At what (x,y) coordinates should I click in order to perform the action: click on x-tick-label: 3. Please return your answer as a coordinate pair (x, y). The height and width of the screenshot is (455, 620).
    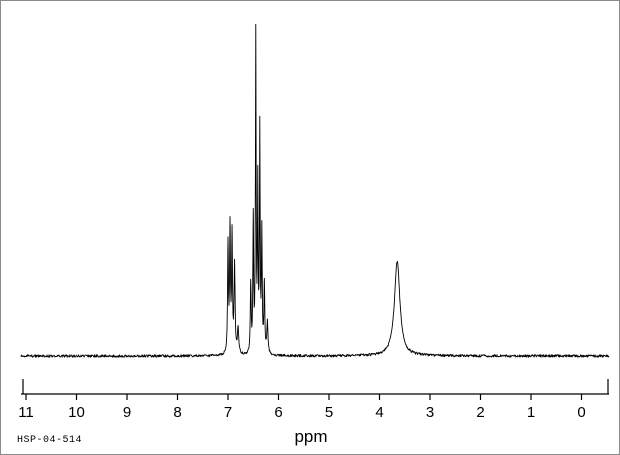
    Looking at the image, I should click on (430, 412).